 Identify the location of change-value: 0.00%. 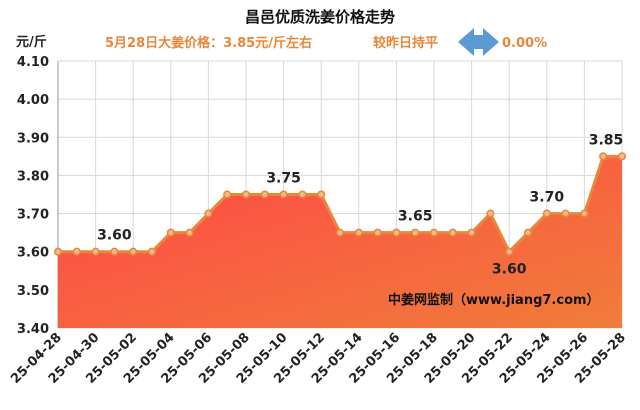
(524, 43).